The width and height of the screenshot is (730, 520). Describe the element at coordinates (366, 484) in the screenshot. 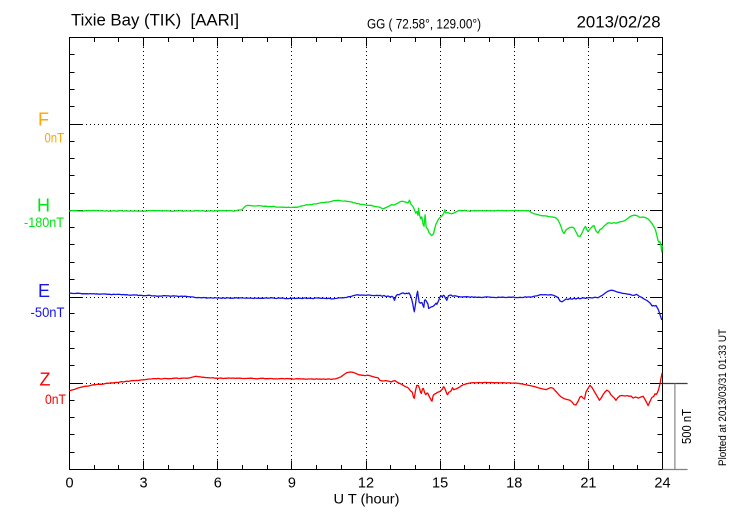

I see `svg-text: 12` at that location.